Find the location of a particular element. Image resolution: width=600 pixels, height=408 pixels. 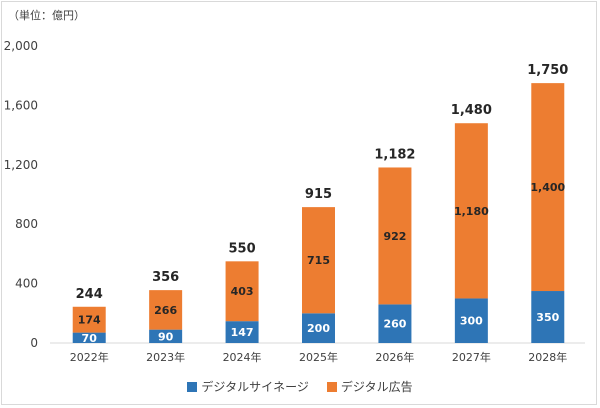

x-tick-label: 2026年 is located at coordinates (394, 357).